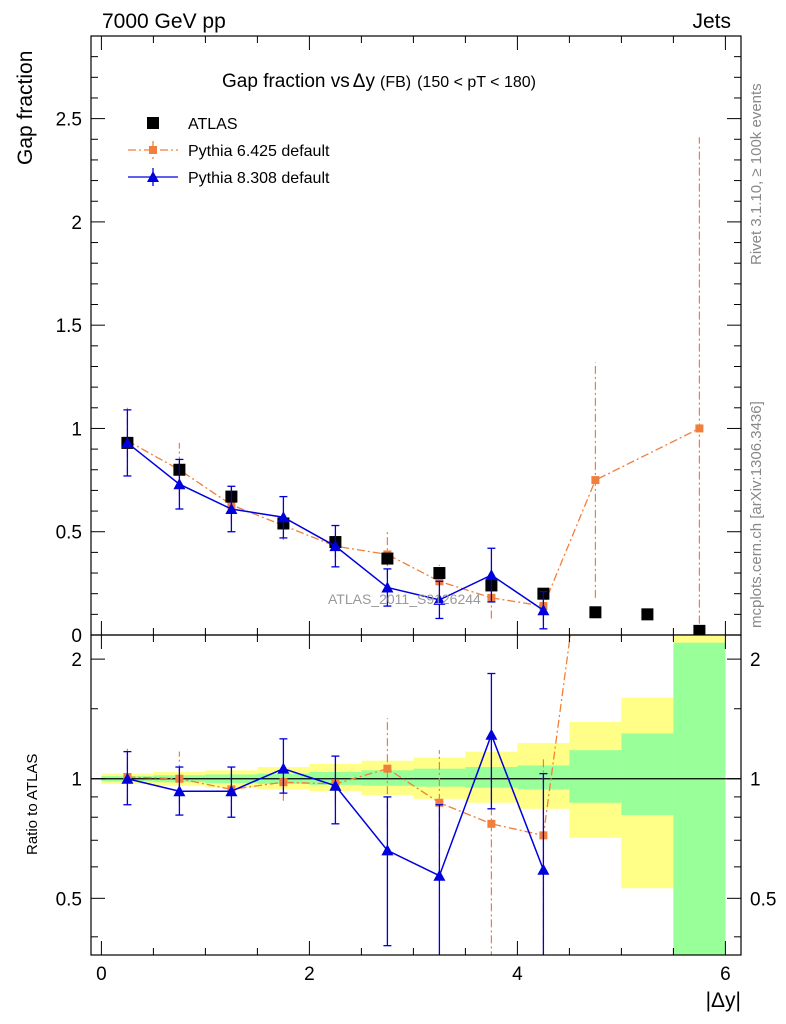 This screenshot has height=1024, width=786. What do you see at coordinates (101, 974) in the screenshot?
I see `ratio-x-tick-label: 0` at bounding box center [101, 974].